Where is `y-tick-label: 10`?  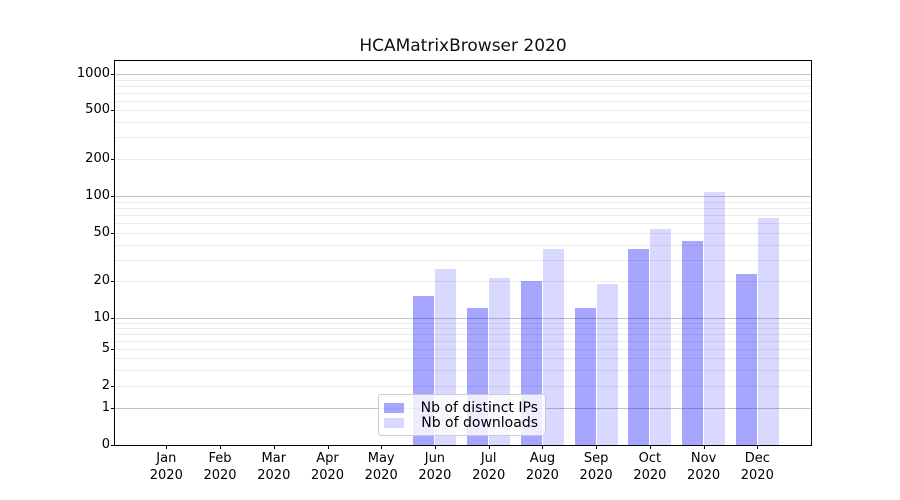
y-tick-label: 10 is located at coordinates (101, 317).